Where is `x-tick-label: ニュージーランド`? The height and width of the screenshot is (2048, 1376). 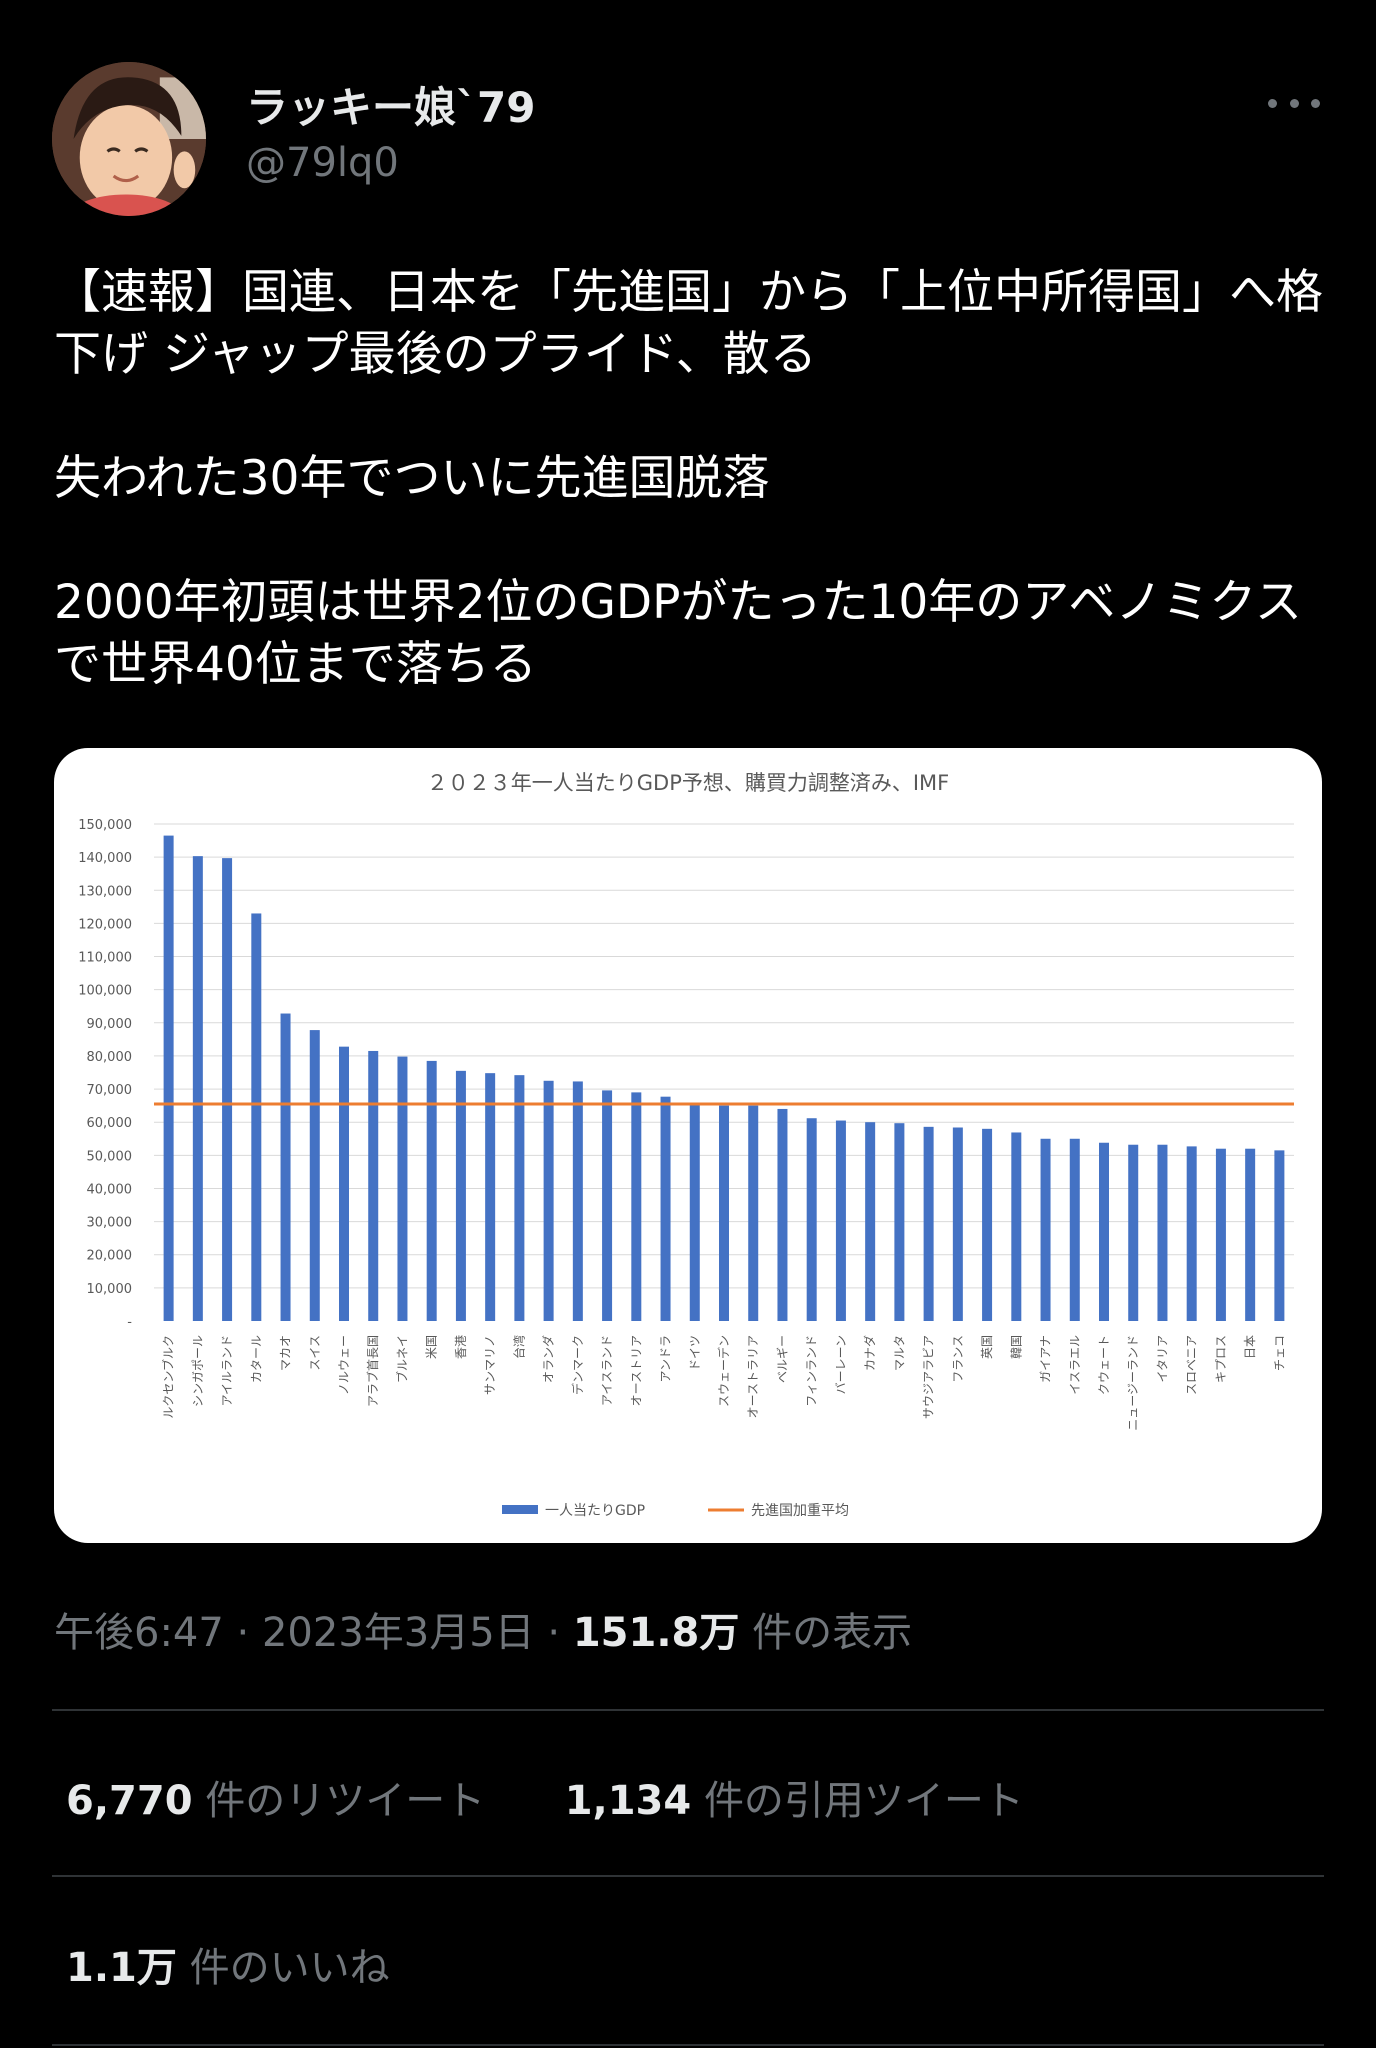 x-tick-label: ニュージーランド is located at coordinates (1133, 1383).